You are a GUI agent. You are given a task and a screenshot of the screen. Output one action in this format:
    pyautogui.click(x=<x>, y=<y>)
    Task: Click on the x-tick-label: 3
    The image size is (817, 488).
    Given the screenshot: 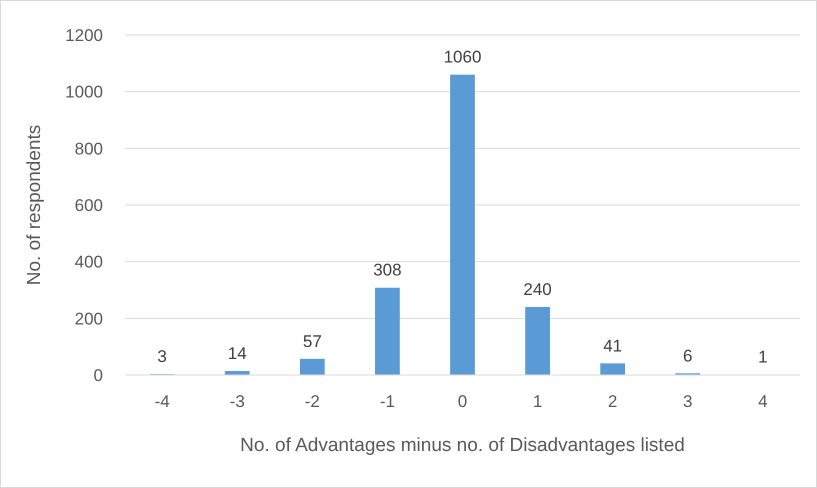 What is the action you would take?
    pyautogui.click(x=687, y=401)
    